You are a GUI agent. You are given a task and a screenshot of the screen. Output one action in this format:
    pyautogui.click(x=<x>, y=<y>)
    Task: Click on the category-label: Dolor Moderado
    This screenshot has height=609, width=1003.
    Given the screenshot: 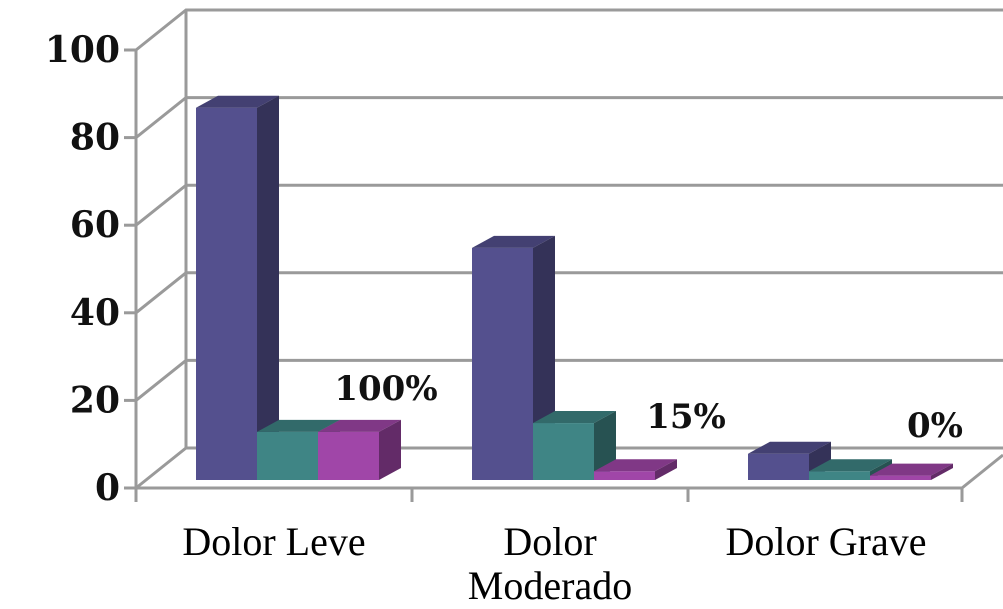 What is the action you would take?
    pyautogui.click(x=550, y=563)
    